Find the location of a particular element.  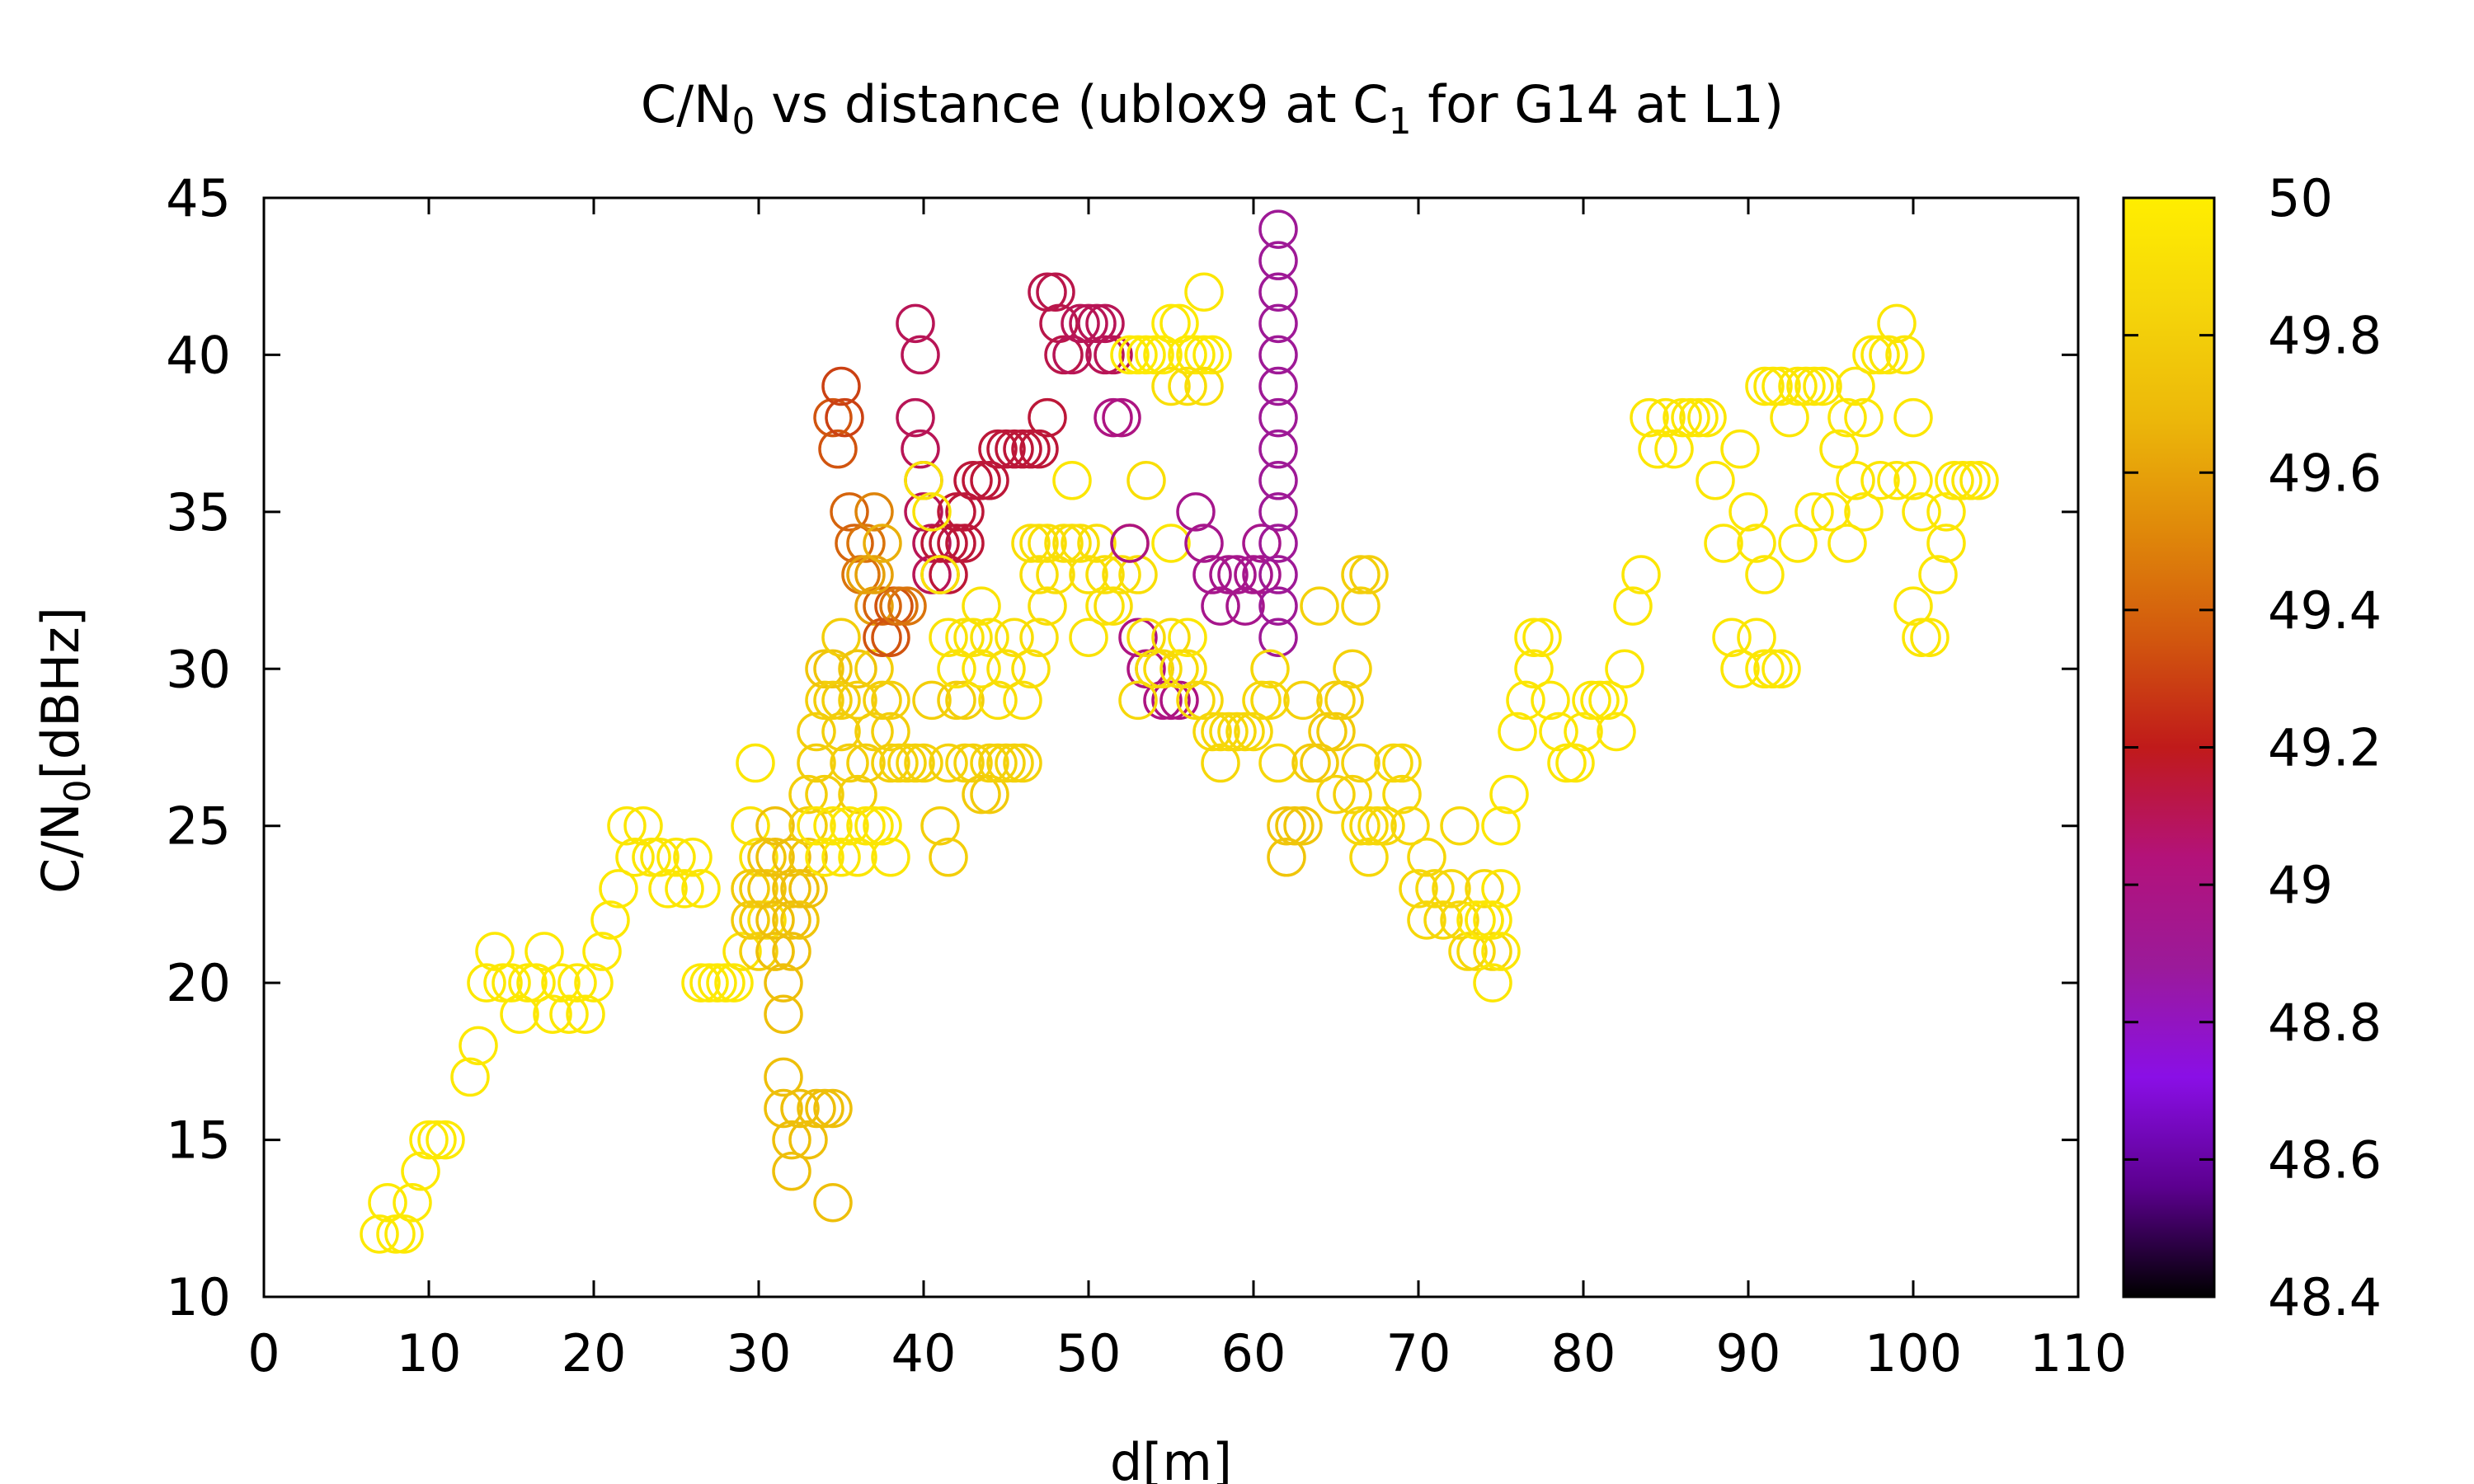

y-tick-label: 35 is located at coordinates (198, 512).